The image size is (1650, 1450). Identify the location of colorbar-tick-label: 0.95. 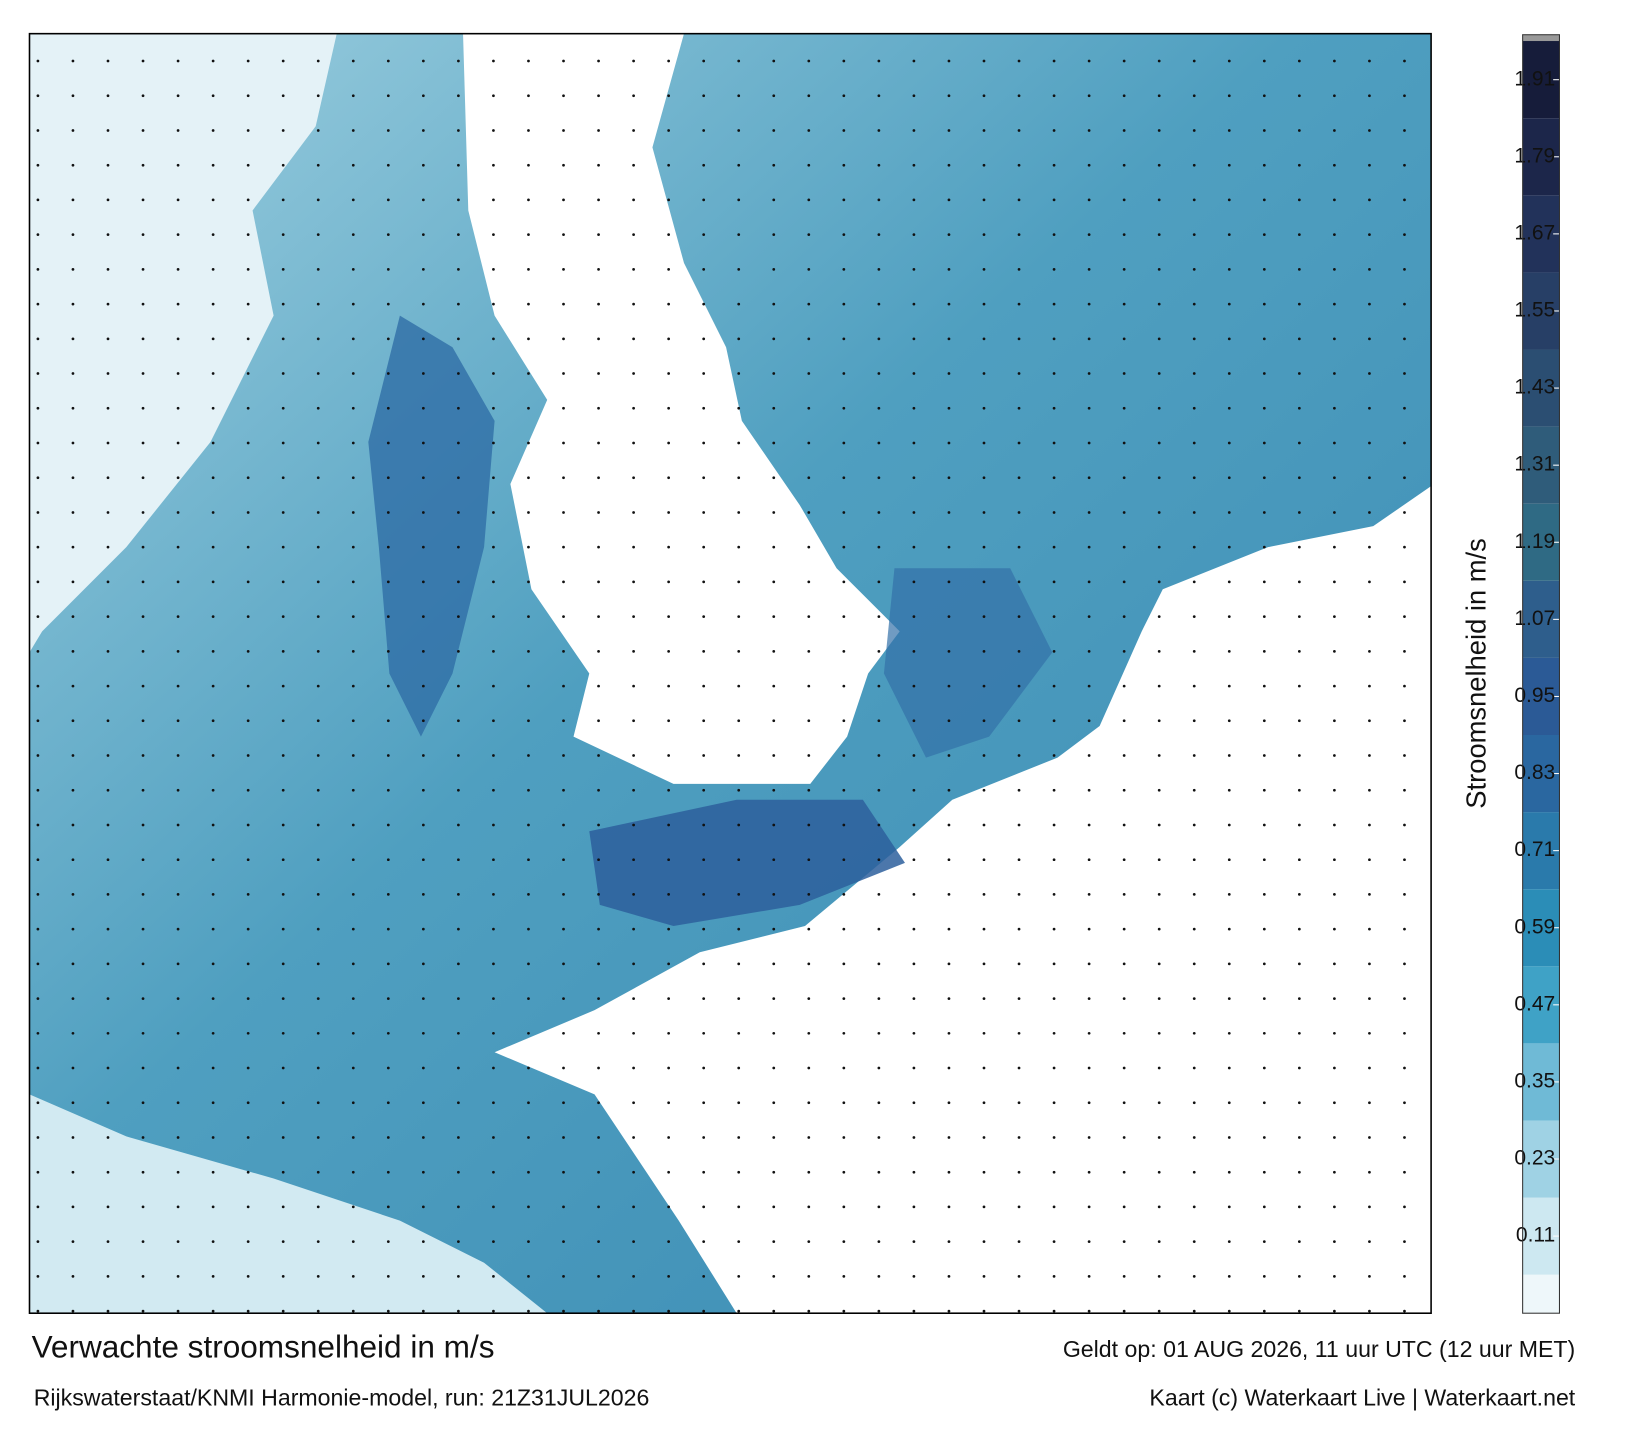
(1534, 695).